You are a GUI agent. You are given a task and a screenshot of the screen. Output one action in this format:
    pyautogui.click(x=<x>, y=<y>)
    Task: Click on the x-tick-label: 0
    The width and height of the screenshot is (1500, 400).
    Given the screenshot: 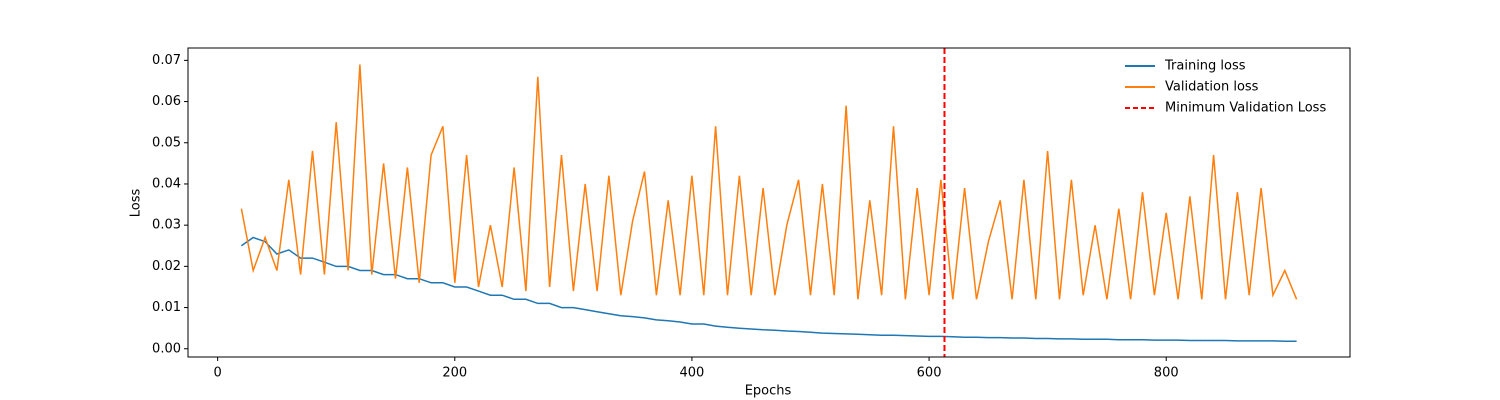 What is the action you would take?
    pyautogui.click(x=218, y=373)
    